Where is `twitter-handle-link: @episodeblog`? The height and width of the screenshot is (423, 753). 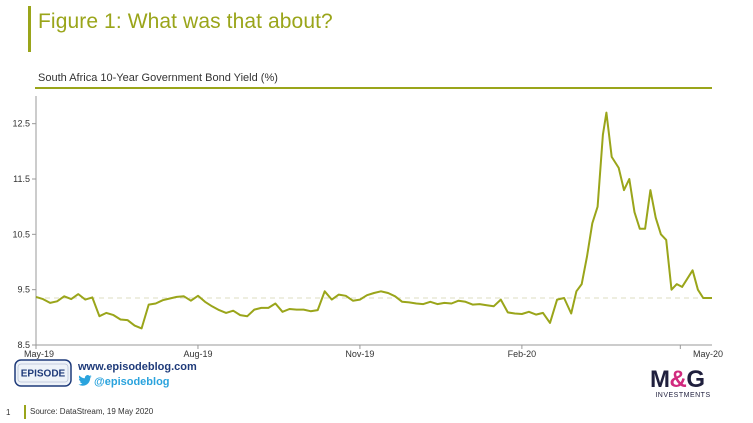
twitter-handle-link: @episodeblog is located at coordinates (124, 381).